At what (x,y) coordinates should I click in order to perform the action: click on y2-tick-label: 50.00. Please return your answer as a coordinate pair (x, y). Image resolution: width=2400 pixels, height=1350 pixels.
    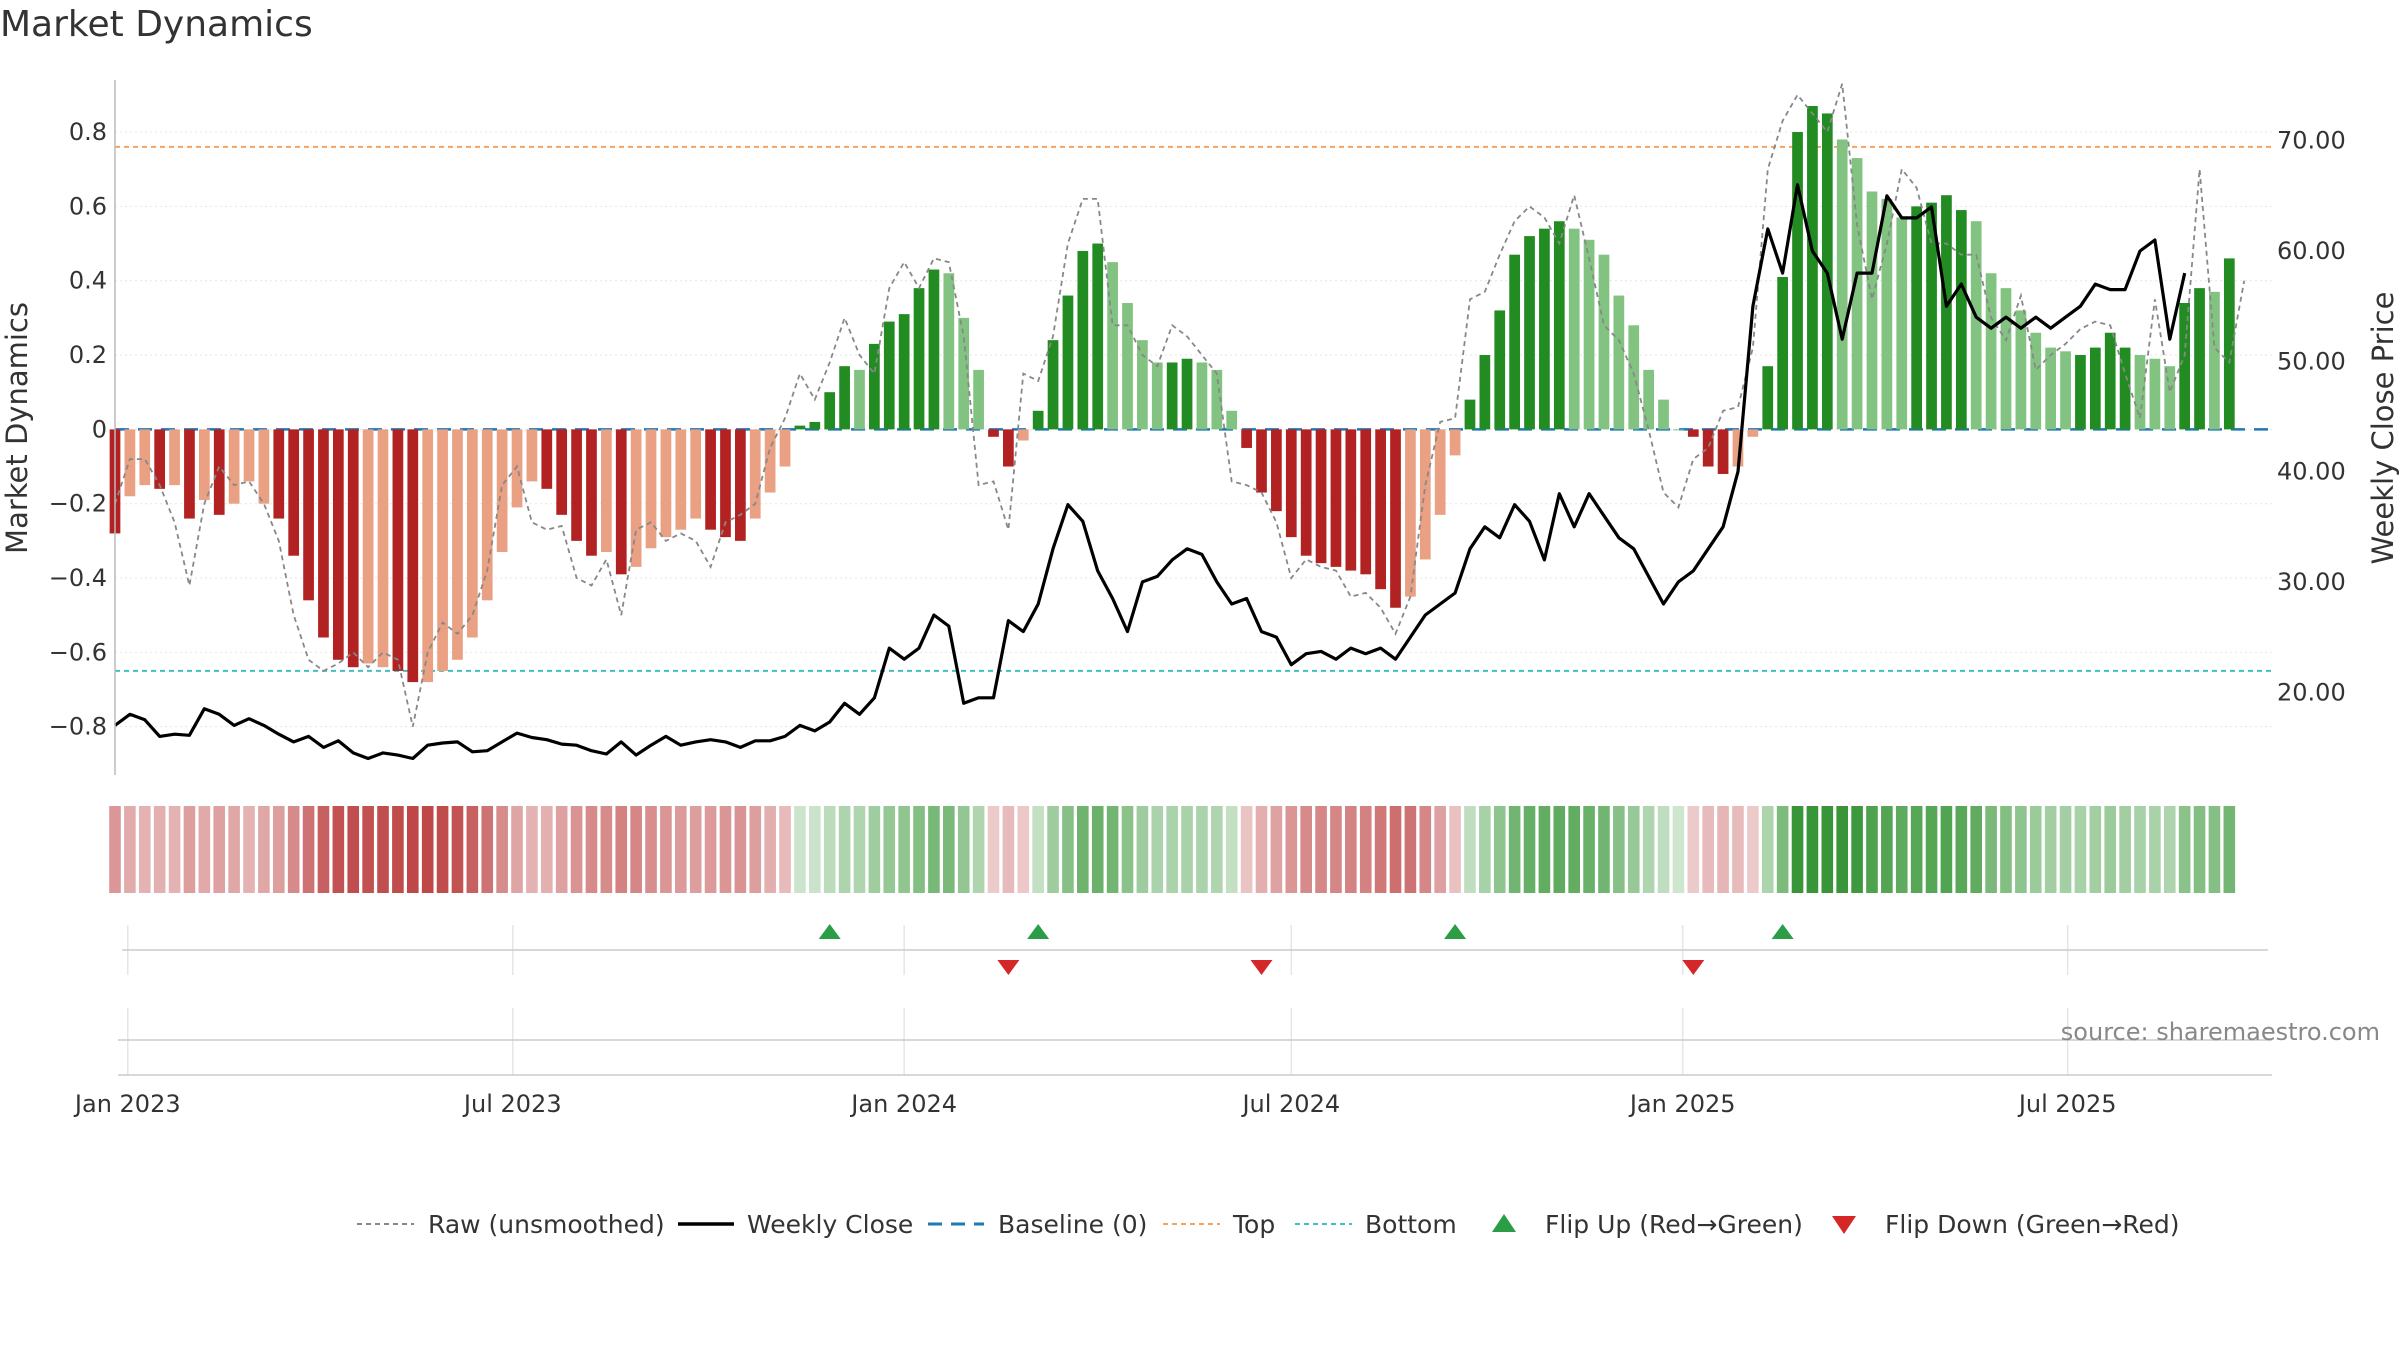
    Looking at the image, I should click on (2311, 361).